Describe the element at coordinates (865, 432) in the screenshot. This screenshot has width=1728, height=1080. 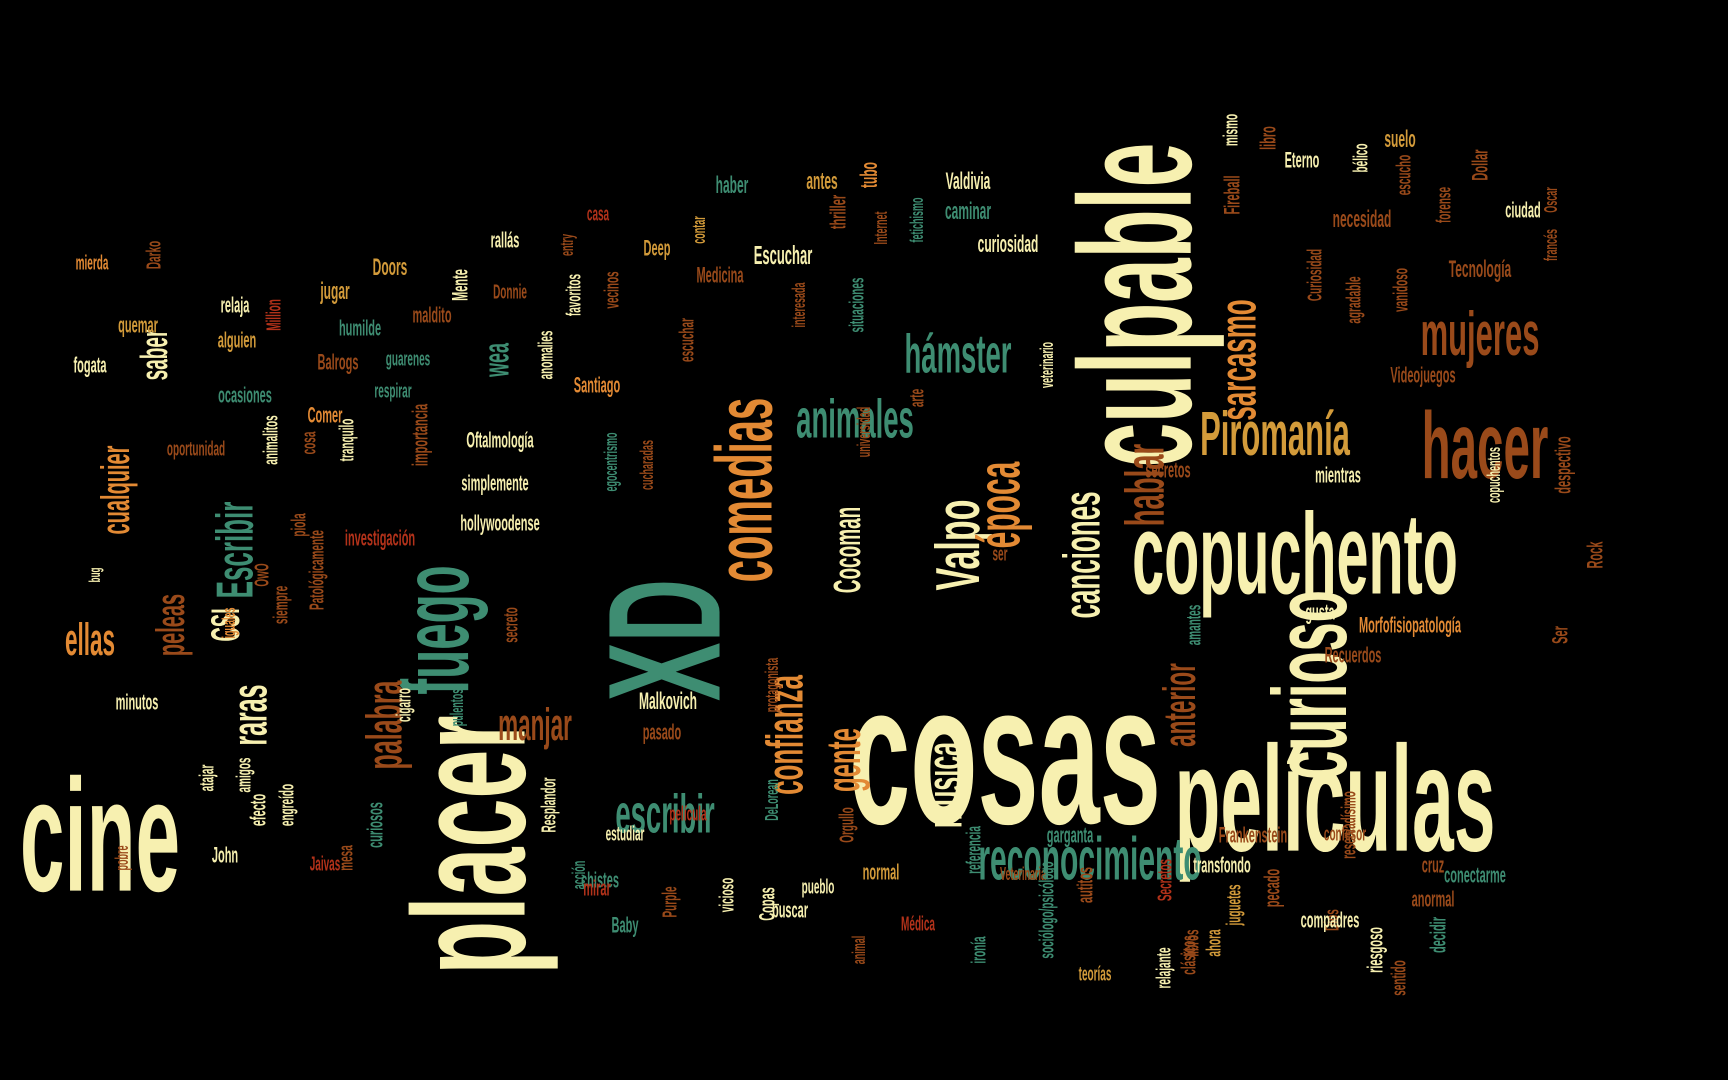
I see `cloud-word: universidad` at that location.